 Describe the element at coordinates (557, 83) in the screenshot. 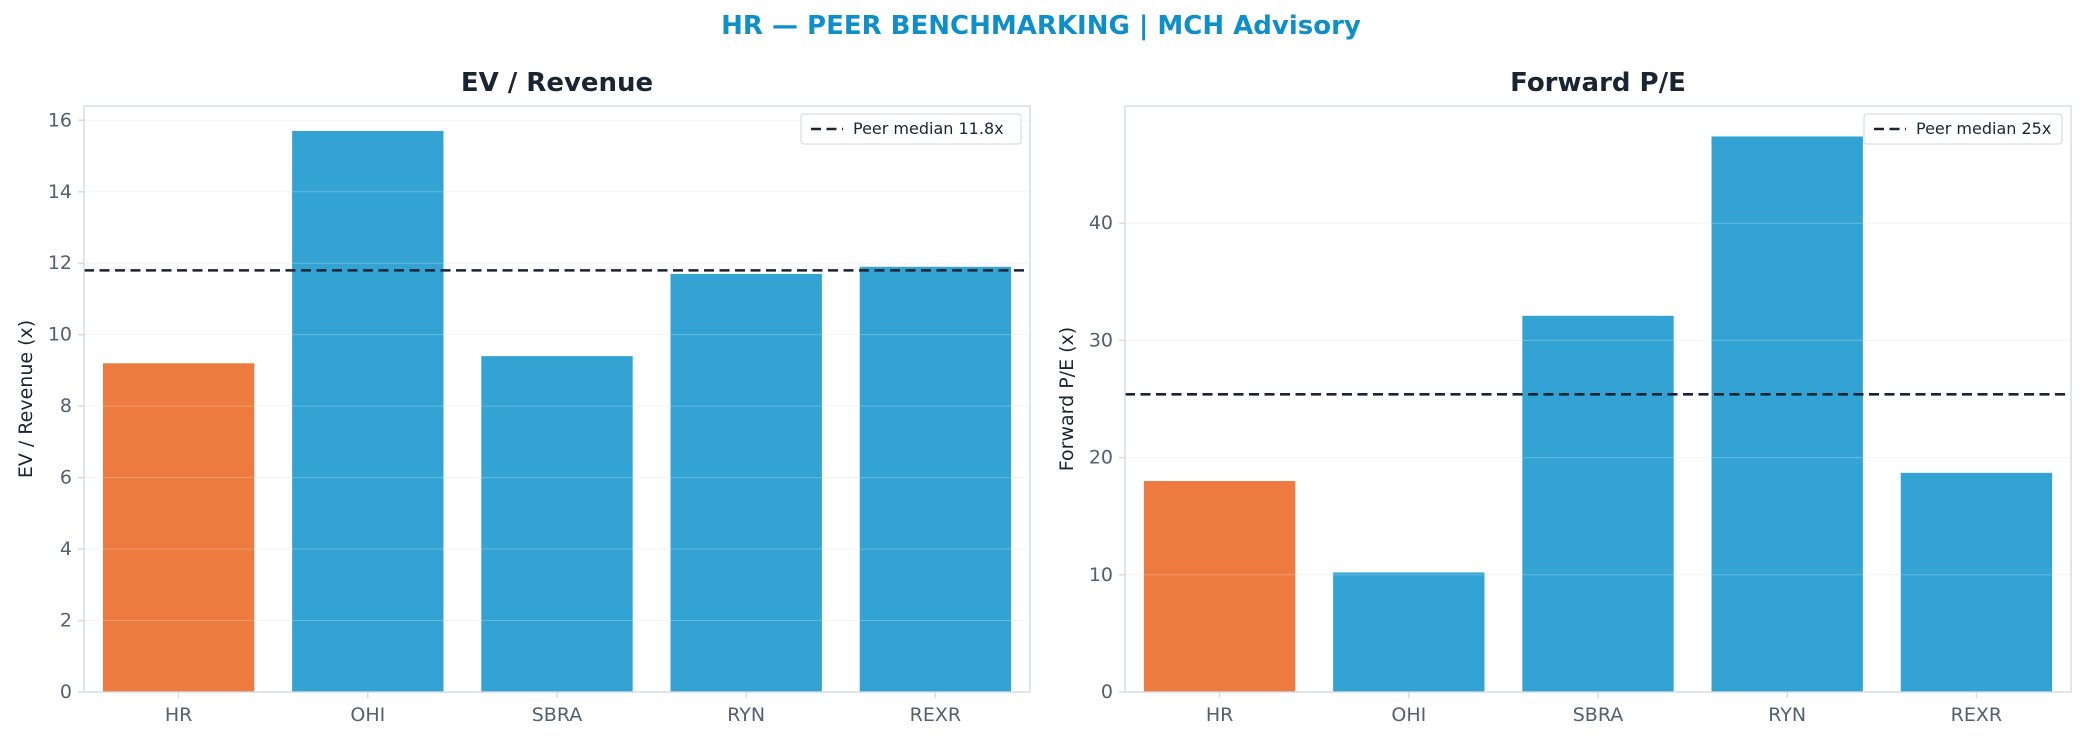

I see `ev-revenue-title: EV / Revenue` at that location.